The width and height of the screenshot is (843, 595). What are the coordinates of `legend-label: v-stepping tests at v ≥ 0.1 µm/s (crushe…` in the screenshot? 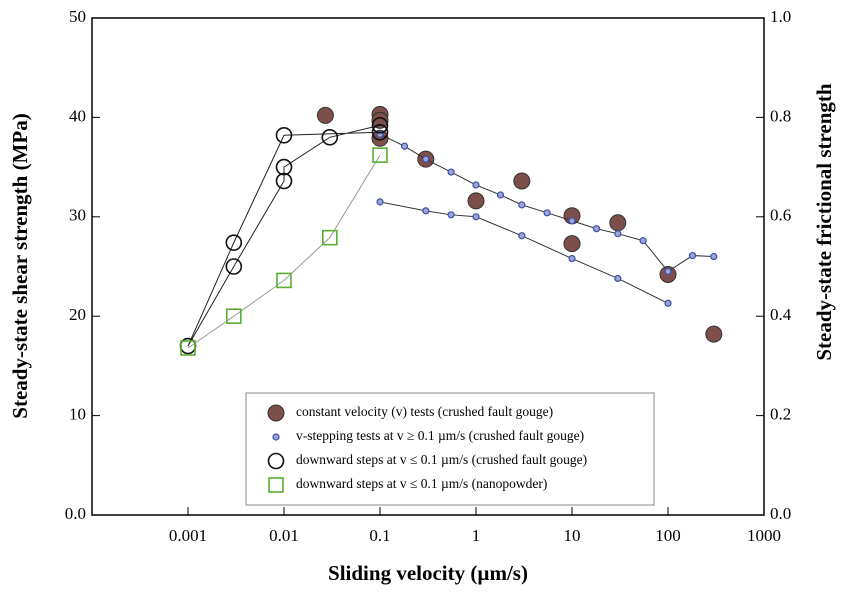 It's located at (440, 435).